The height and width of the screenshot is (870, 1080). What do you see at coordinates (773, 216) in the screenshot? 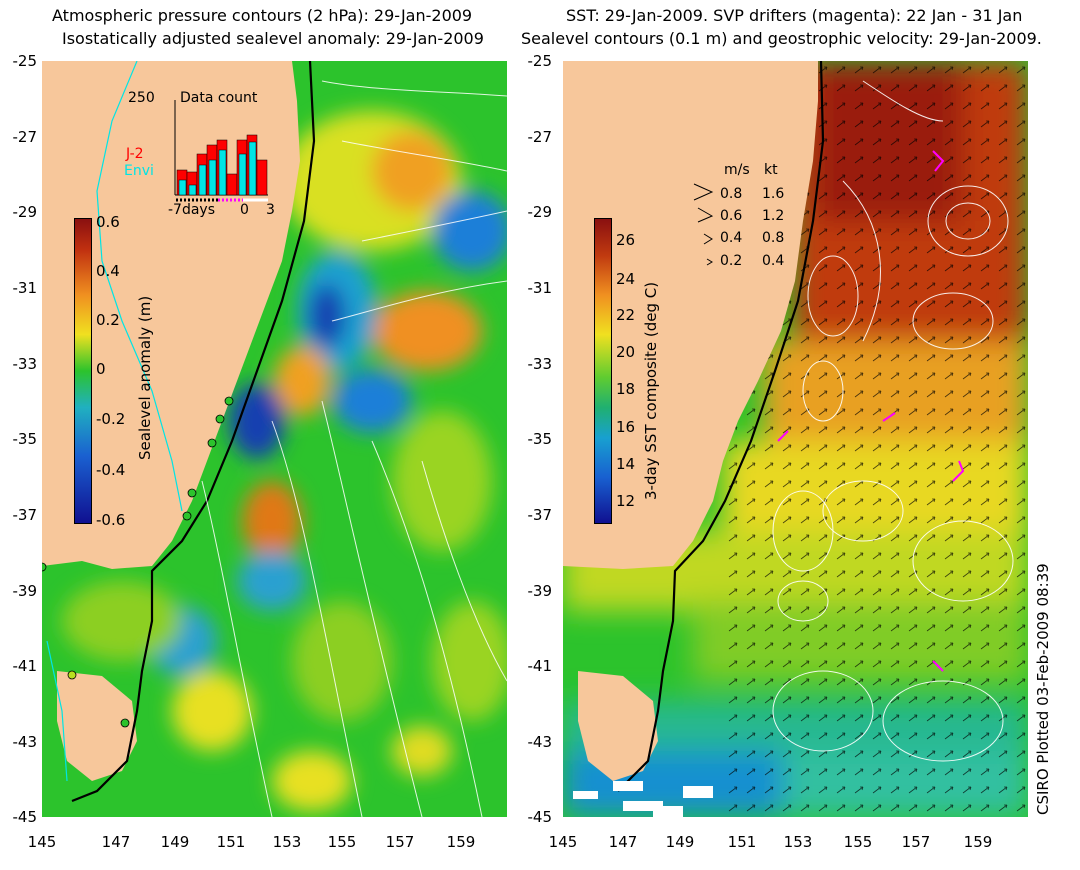
I see `velocity-legend-kt: 1.2` at bounding box center [773, 216].